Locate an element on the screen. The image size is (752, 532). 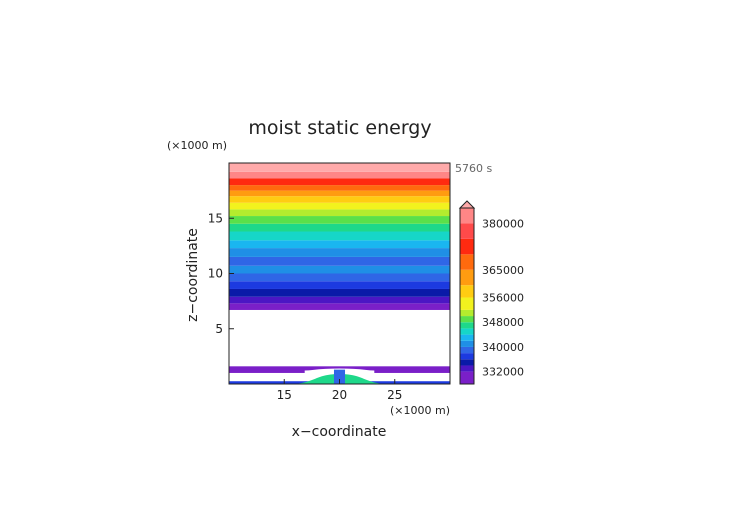
chart-title: moist static energy is located at coordinates (339, 128).